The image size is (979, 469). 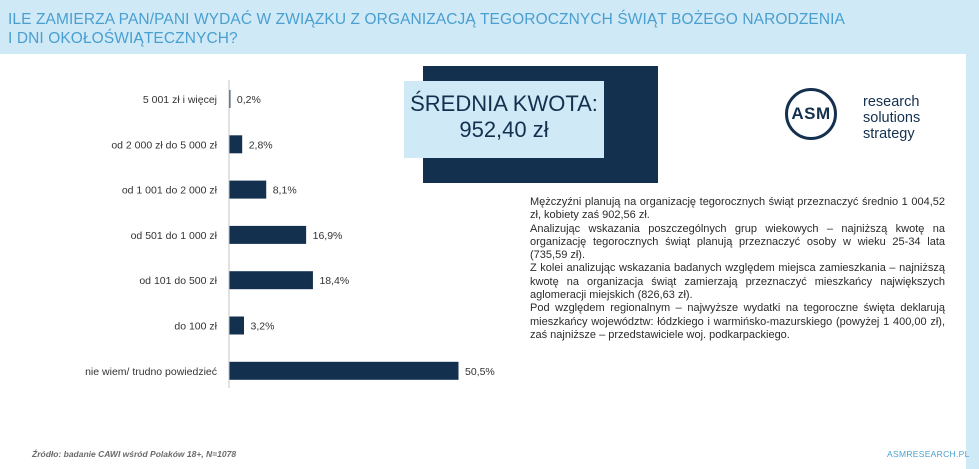 I want to click on category-label: nie wiem/ trudno powiedzieć, so click(x=151, y=372).